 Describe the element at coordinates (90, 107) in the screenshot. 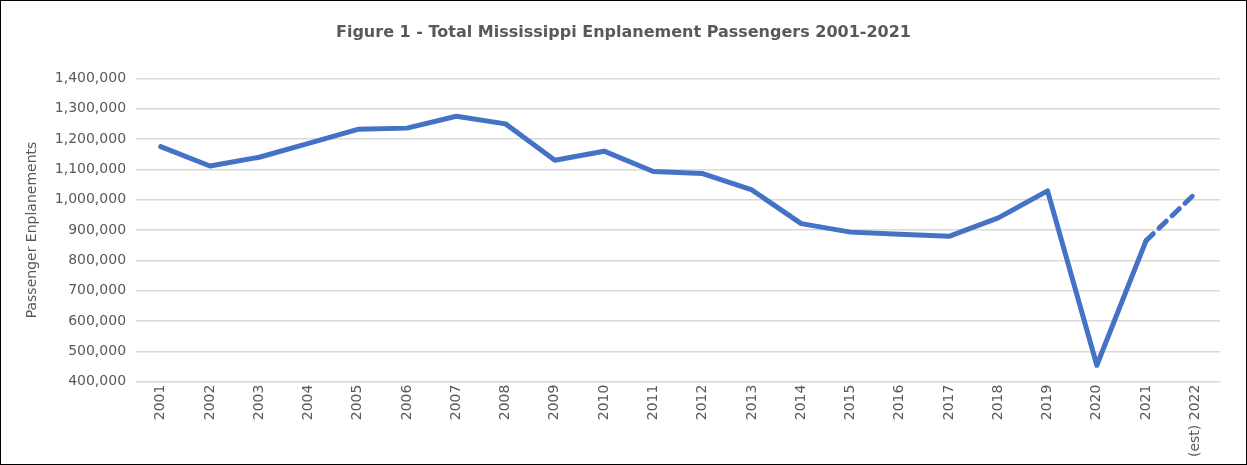

I see `y-tick-label: 1,300,000` at that location.